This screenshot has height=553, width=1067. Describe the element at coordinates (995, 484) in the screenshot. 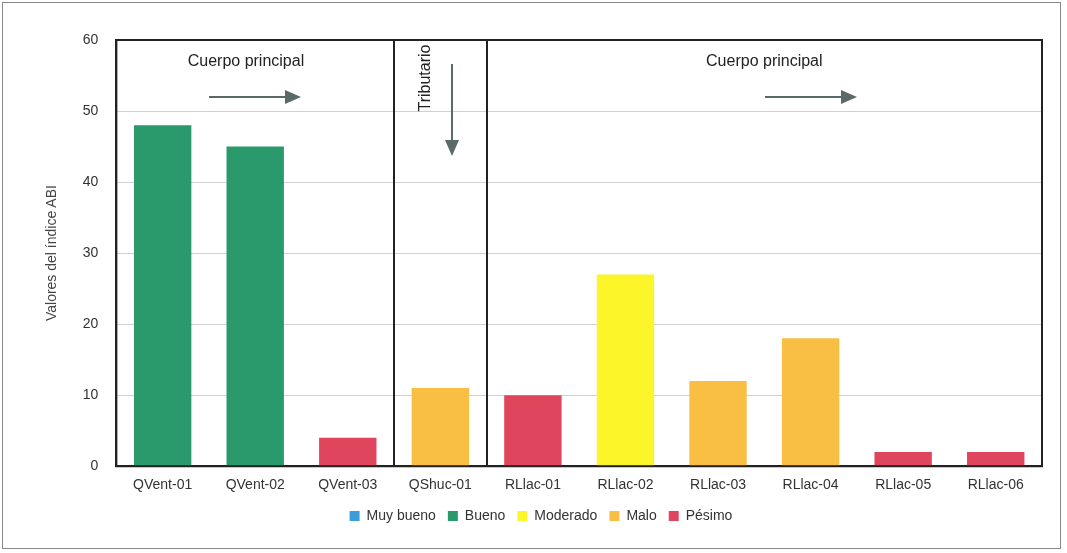

I see `x-tick-label: RLlac-06` at that location.